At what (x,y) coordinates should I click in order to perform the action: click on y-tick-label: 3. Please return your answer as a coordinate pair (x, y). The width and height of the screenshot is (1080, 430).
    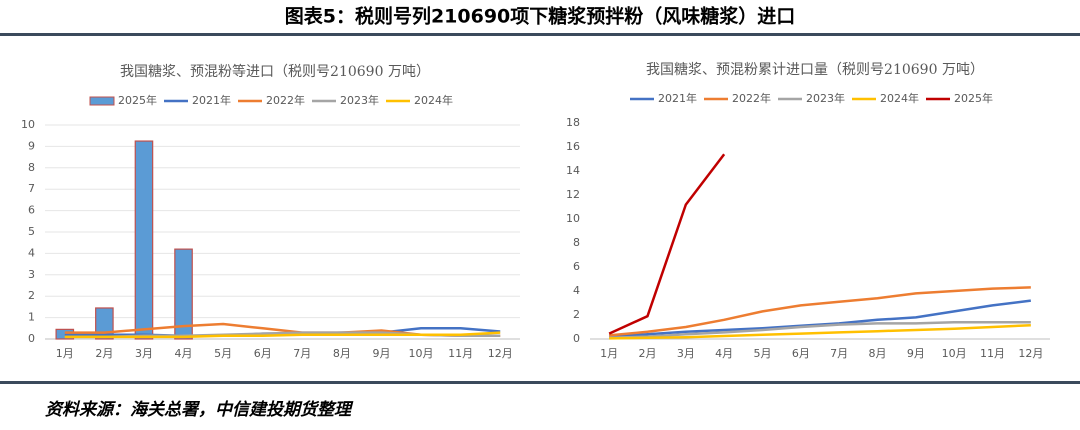
    Looking at the image, I should click on (31, 274).